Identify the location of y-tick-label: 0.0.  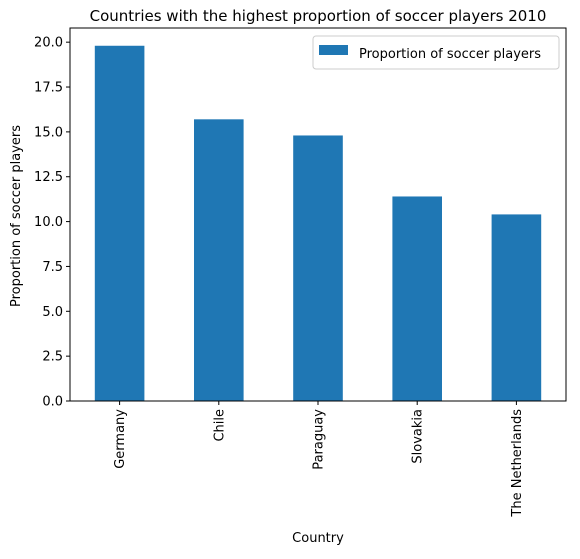
(52, 402).